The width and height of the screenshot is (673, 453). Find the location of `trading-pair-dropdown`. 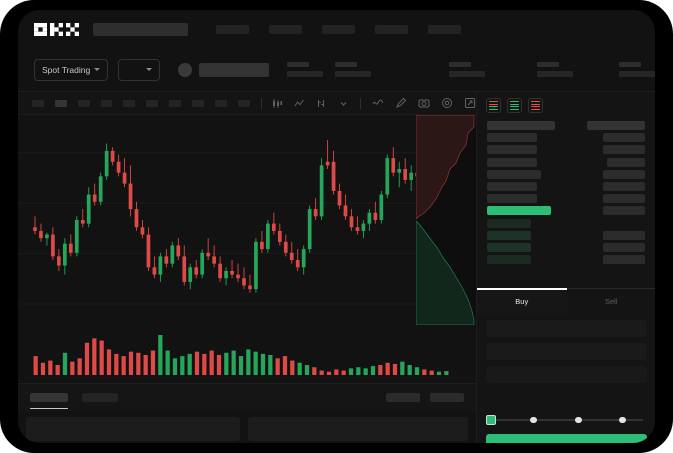

trading-pair-dropdown is located at coordinates (139, 69).